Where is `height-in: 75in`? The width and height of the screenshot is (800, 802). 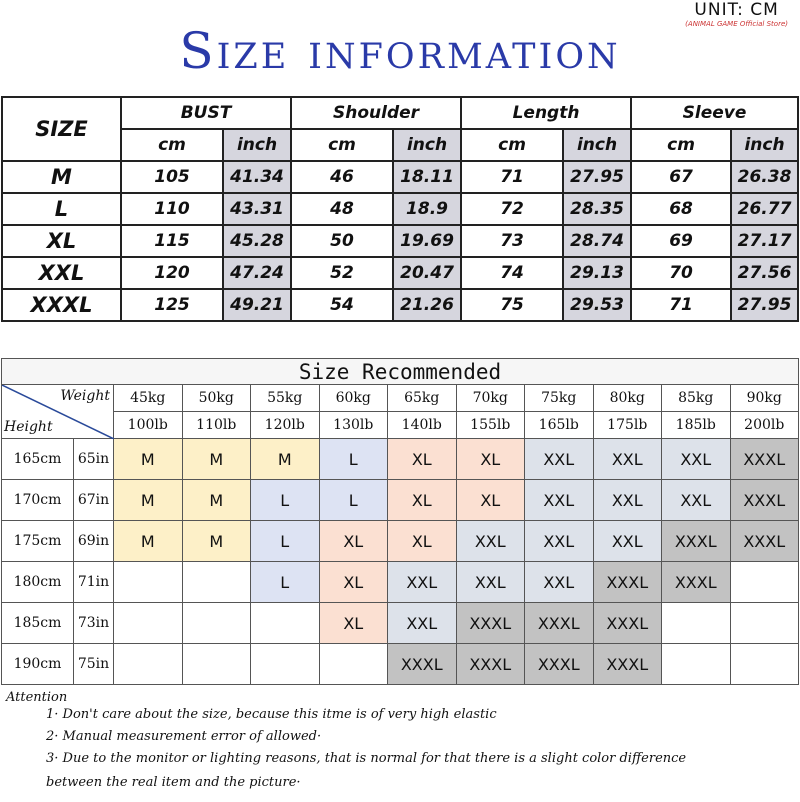
height-in: 75in is located at coordinates (93, 664).